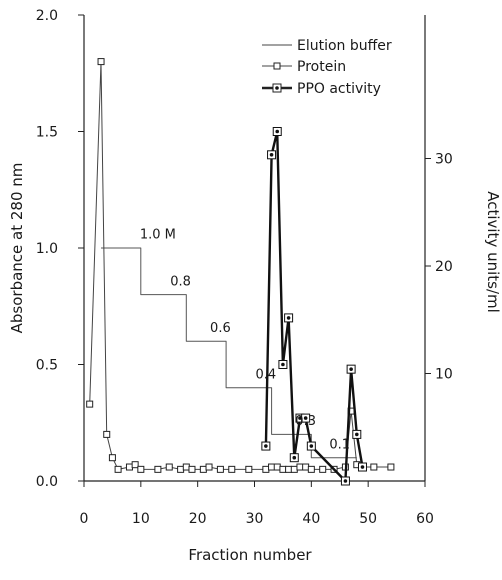 The width and height of the screenshot is (502, 580). What do you see at coordinates (17, 248) in the screenshot?
I see `y-axis-title-left: Absorbance at 280 nm` at bounding box center [17, 248].